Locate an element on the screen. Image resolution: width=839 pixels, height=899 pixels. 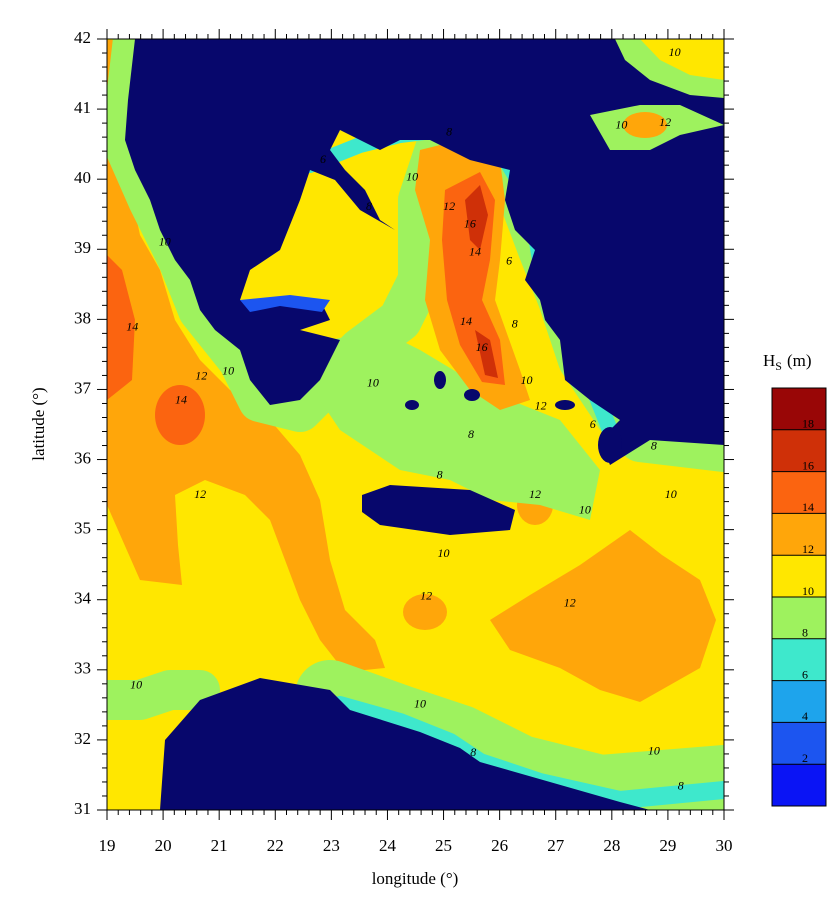
y-tick-label: 34 is located at coordinates (83, 598).